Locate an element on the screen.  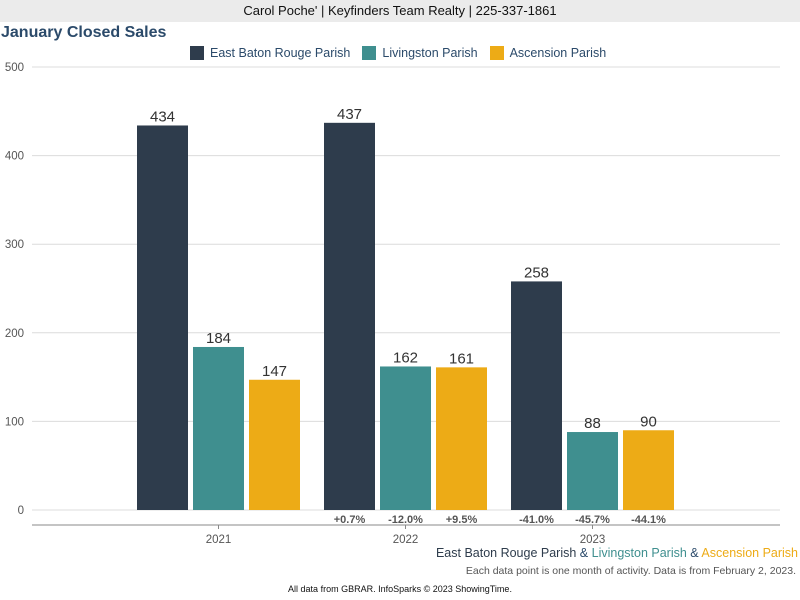
data-label-livingston-2022: 162 is located at coordinates (405, 357).